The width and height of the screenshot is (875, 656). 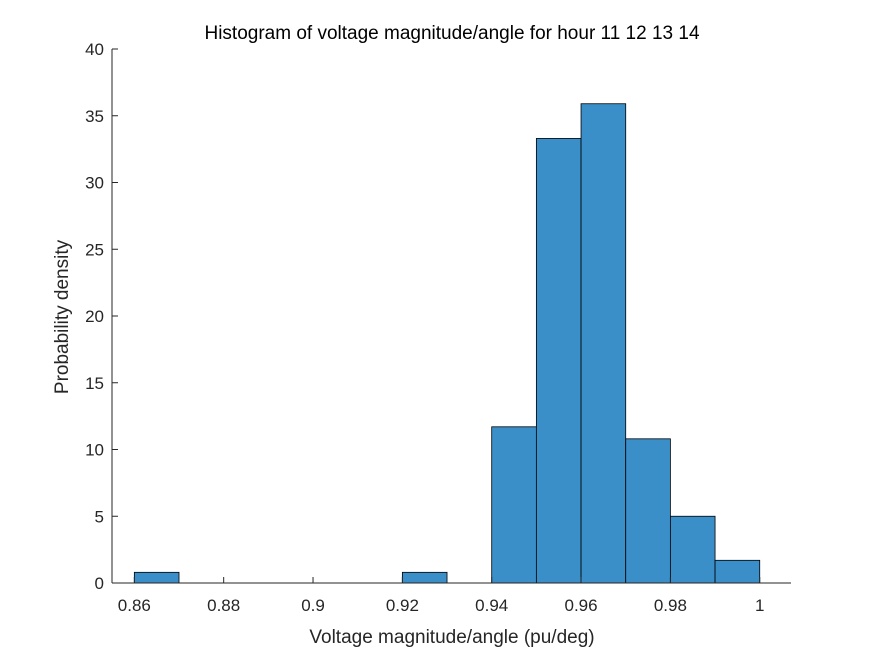 I want to click on y-tick-label: 10, so click(x=94, y=450).